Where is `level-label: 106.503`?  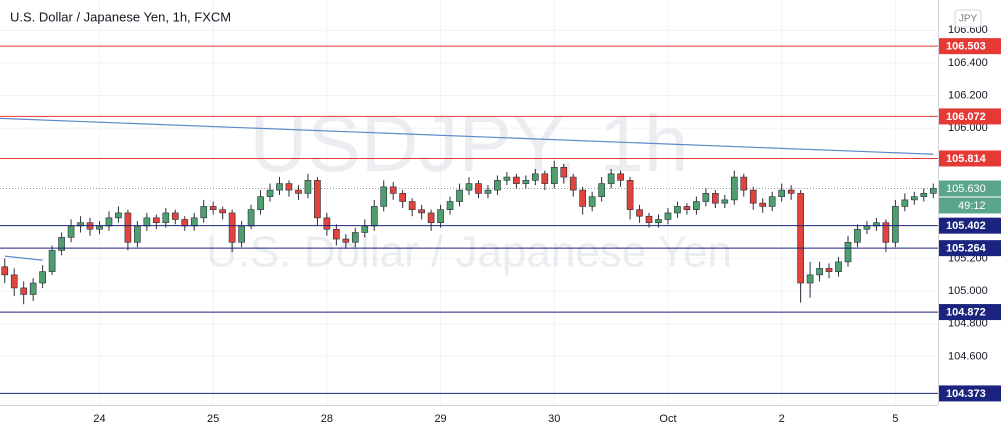 level-label: 106.503 is located at coordinates (966, 47).